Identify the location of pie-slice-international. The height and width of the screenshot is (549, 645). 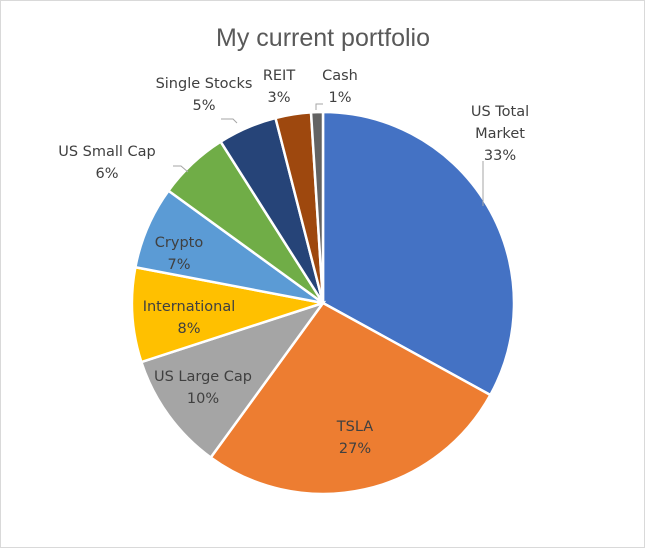
(227, 314).